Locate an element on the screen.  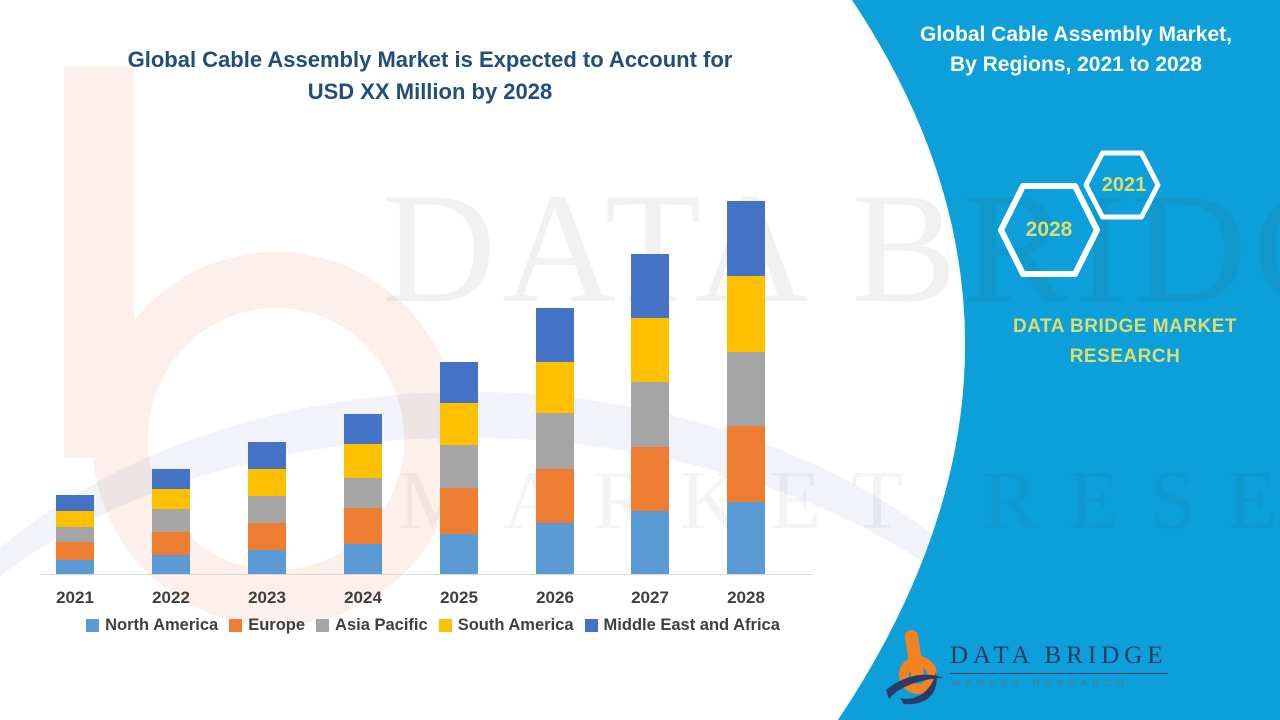
stacked-bar-2026 is located at coordinates (555, 441).